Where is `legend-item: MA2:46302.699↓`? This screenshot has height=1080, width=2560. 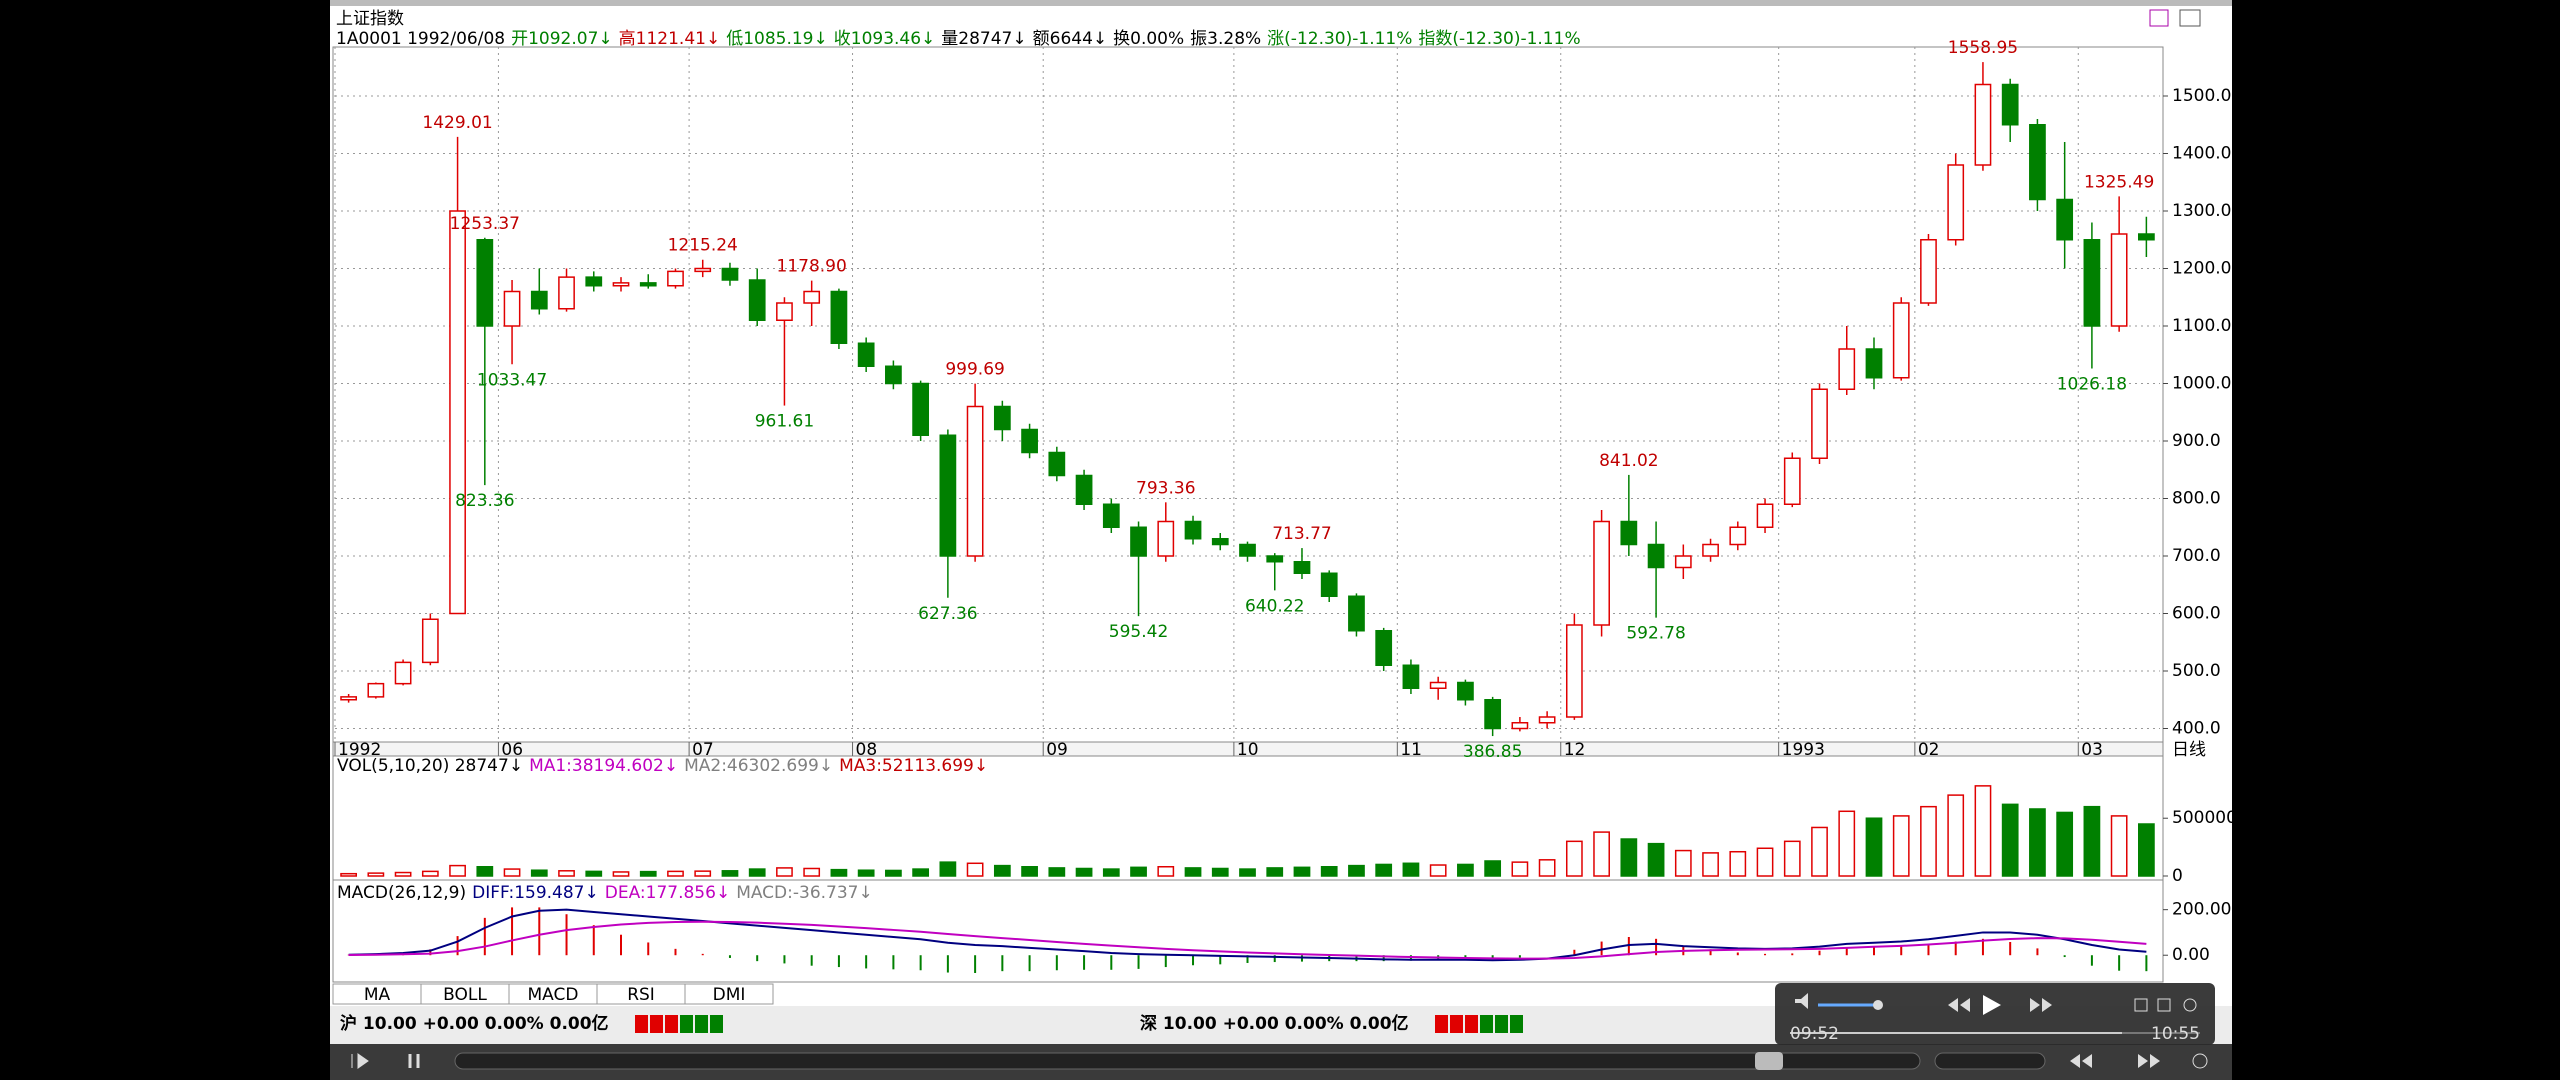 legend-item: MA2:46302.699↓ is located at coordinates (758, 766).